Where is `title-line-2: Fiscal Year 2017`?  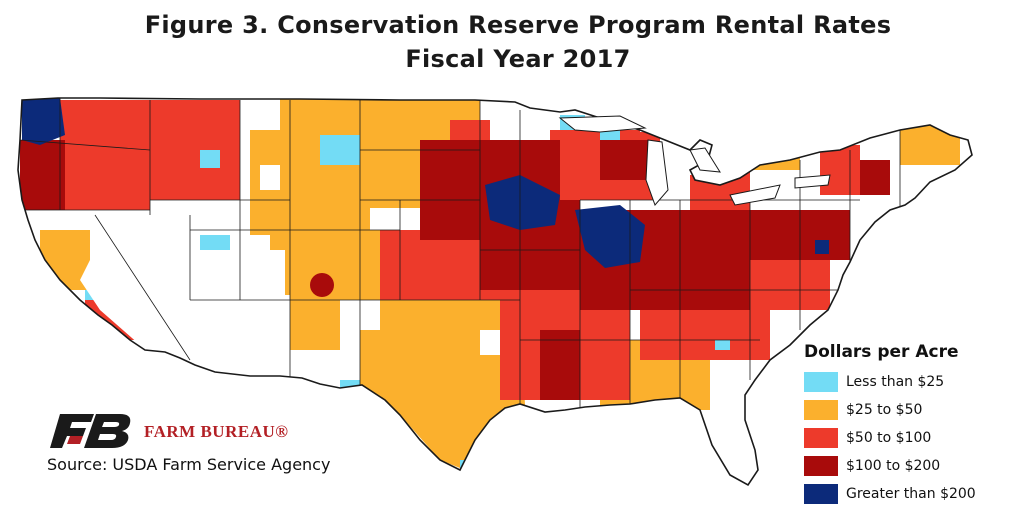
title-line-2: Fiscal Year 2017 is located at coordinates (518, 59).